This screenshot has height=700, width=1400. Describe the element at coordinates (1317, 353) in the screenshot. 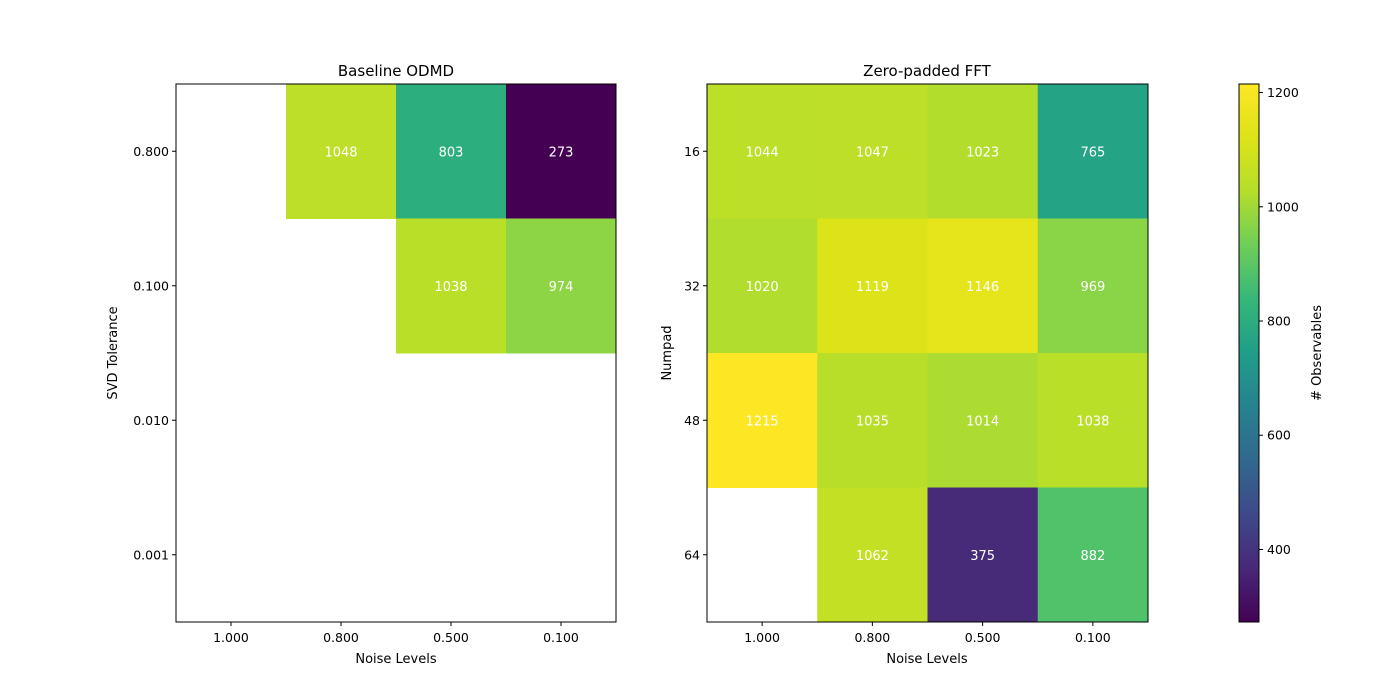

I see `colorbar-label: # Observables` at that location.